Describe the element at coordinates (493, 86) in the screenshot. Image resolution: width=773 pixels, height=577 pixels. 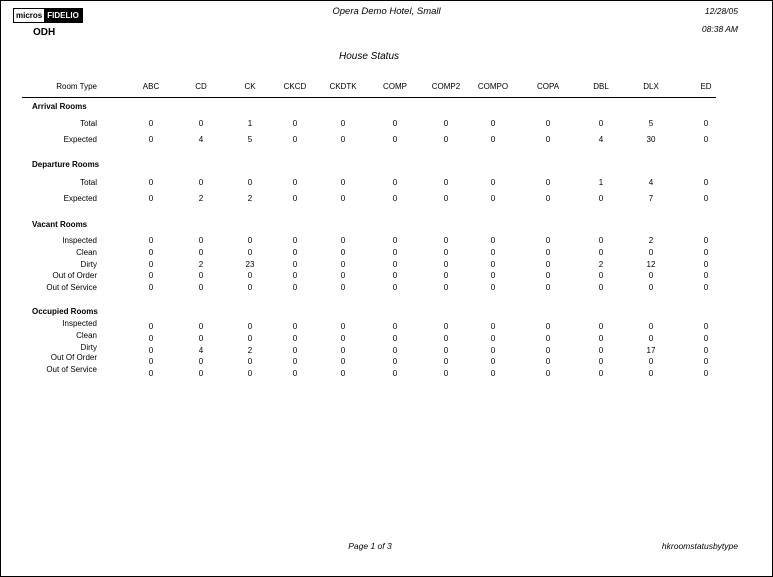
I see `column-header-compo: COMPO` at that location.